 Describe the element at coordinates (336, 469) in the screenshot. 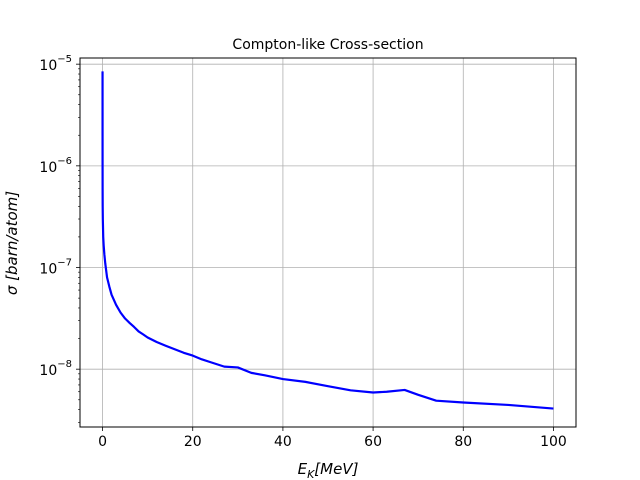

I see `x-axis-label-unit: [MeV]` at that location.